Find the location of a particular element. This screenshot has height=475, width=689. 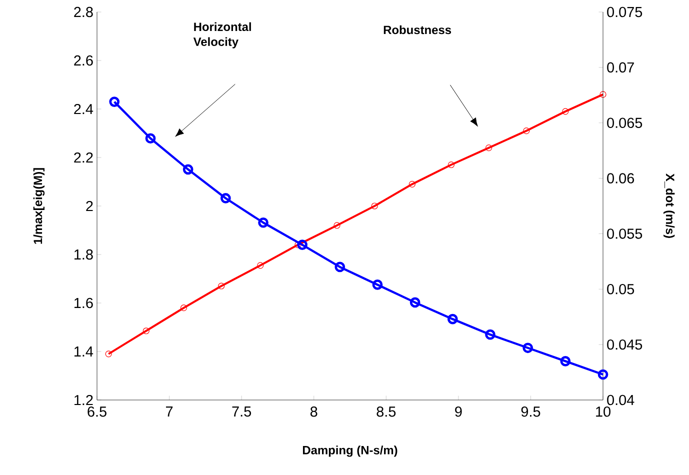

y2-tick-label: 0.06 is located at coordinates (620, 178).